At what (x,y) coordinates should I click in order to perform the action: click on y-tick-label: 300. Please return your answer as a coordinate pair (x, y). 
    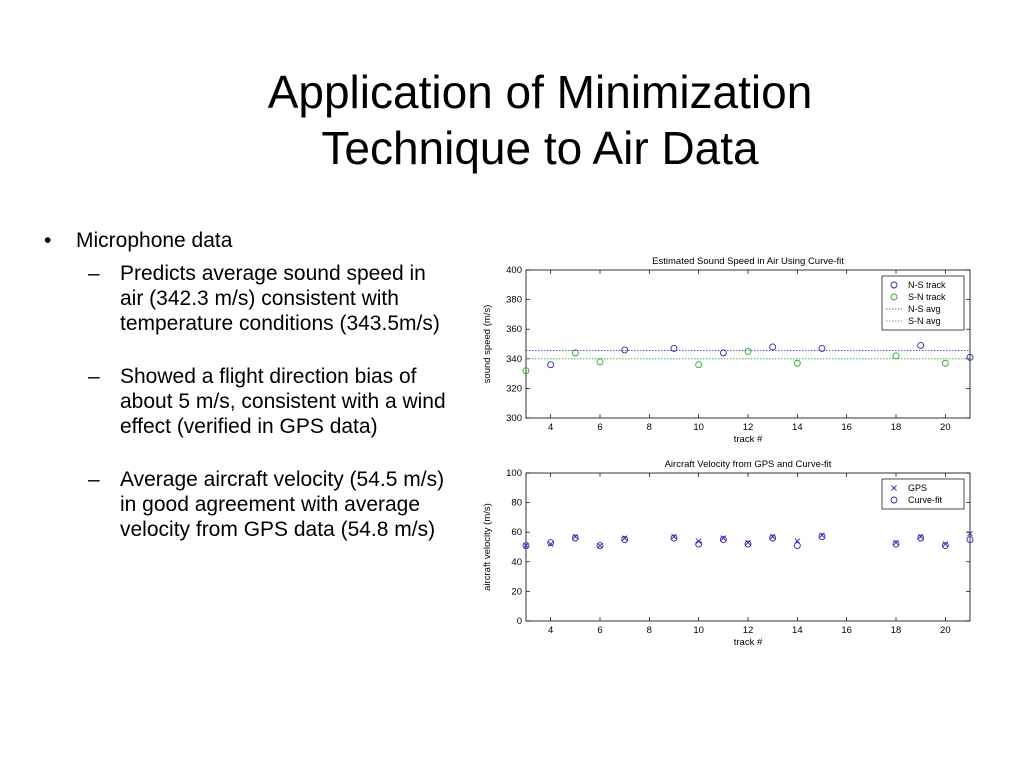
    Looking at the image, I should click on (514, 418).